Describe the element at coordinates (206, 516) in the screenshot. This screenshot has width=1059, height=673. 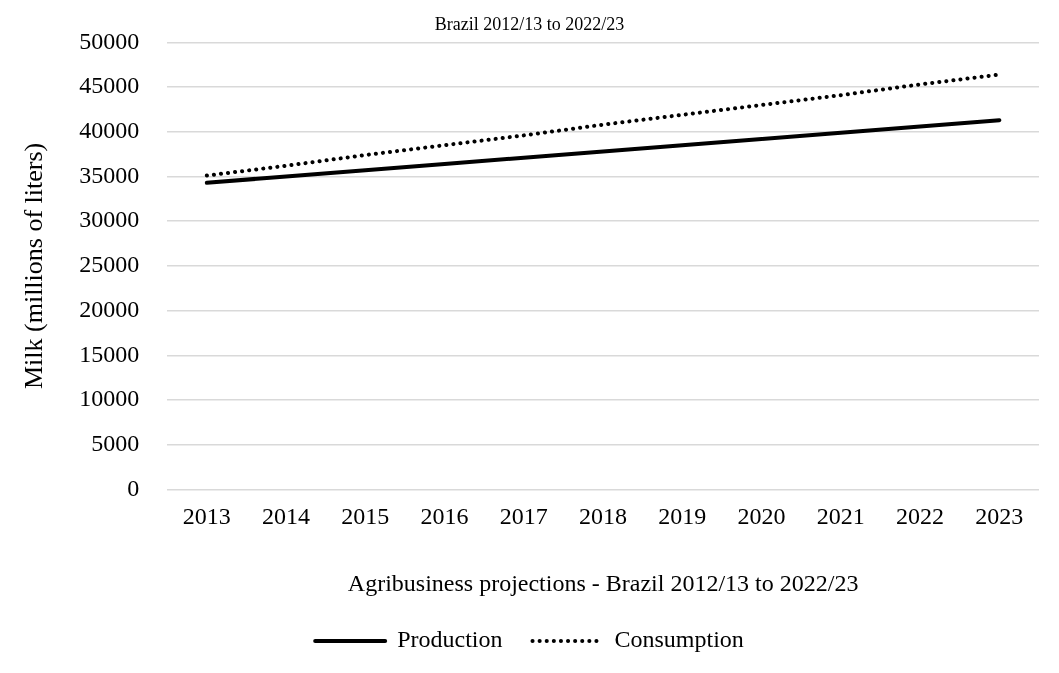
I see `x-tick-label: 2013` at that location.